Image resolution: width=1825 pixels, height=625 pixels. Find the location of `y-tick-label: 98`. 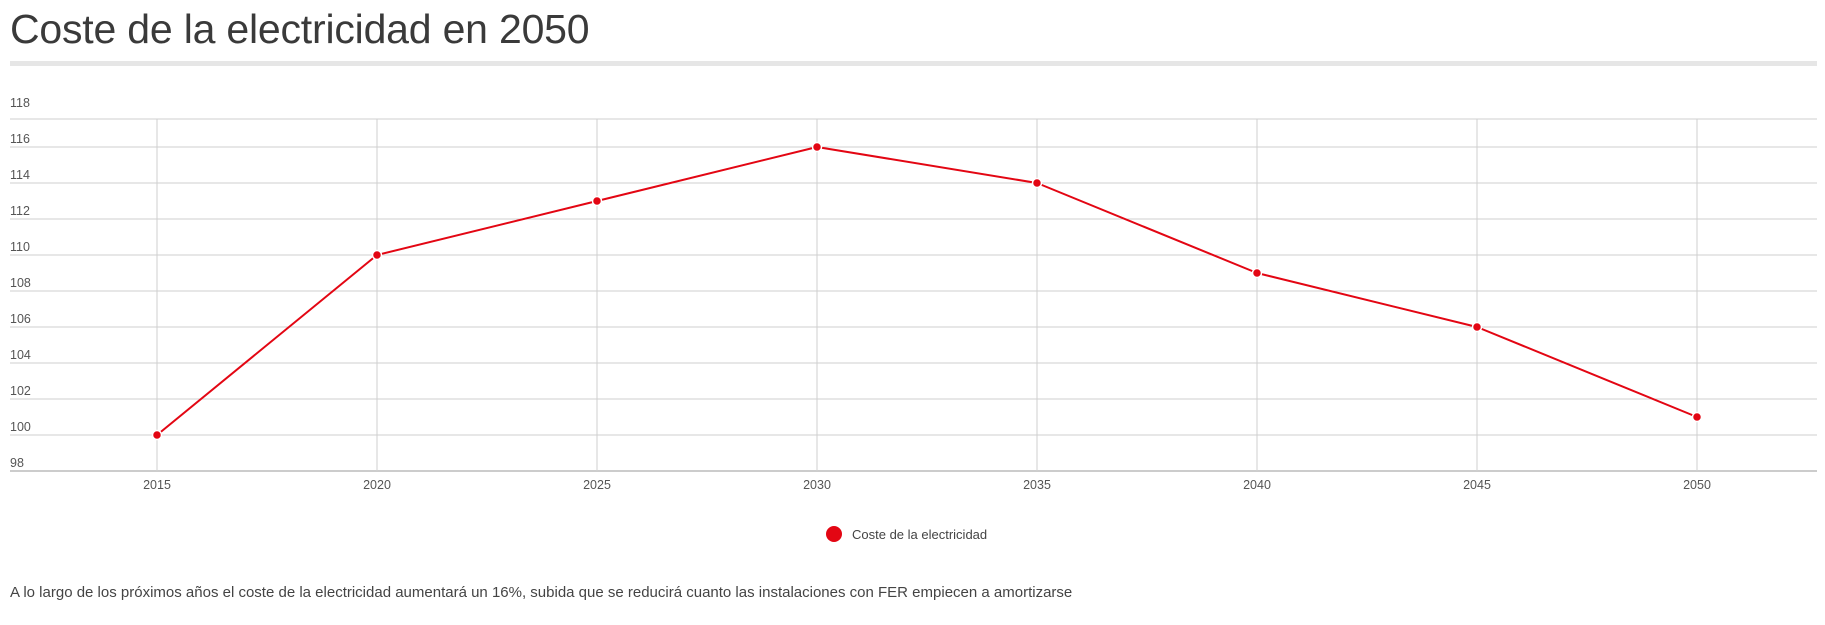

y-tick-label: 98 is located at coordinates (17, 463).